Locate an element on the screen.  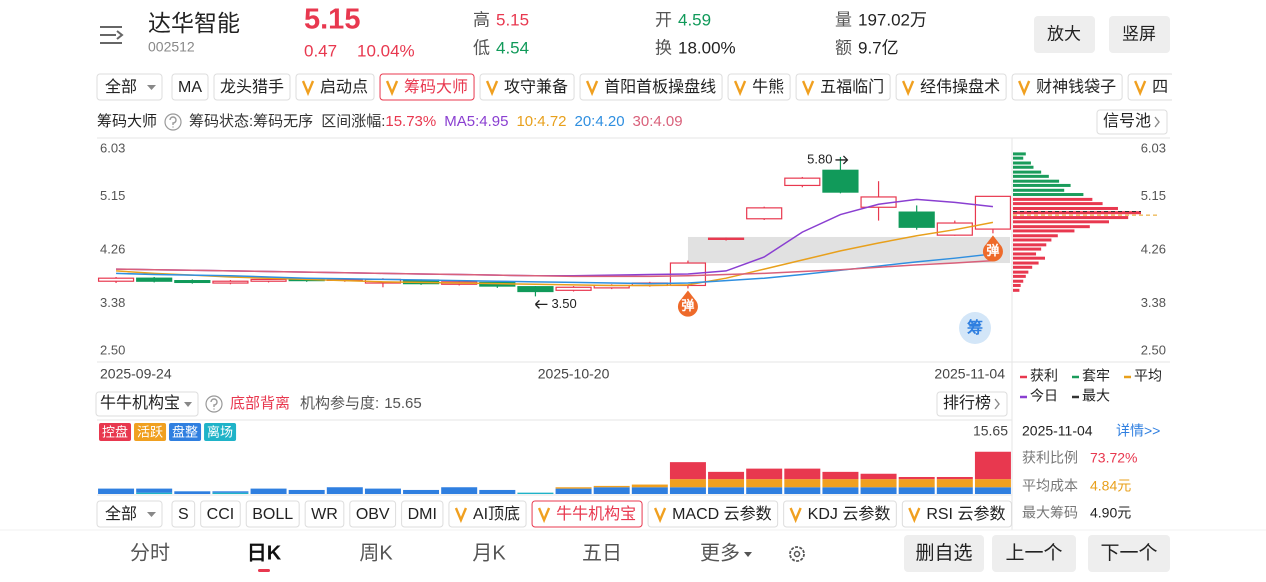
nav-tab: 日K is located at coordinates (264, 553).